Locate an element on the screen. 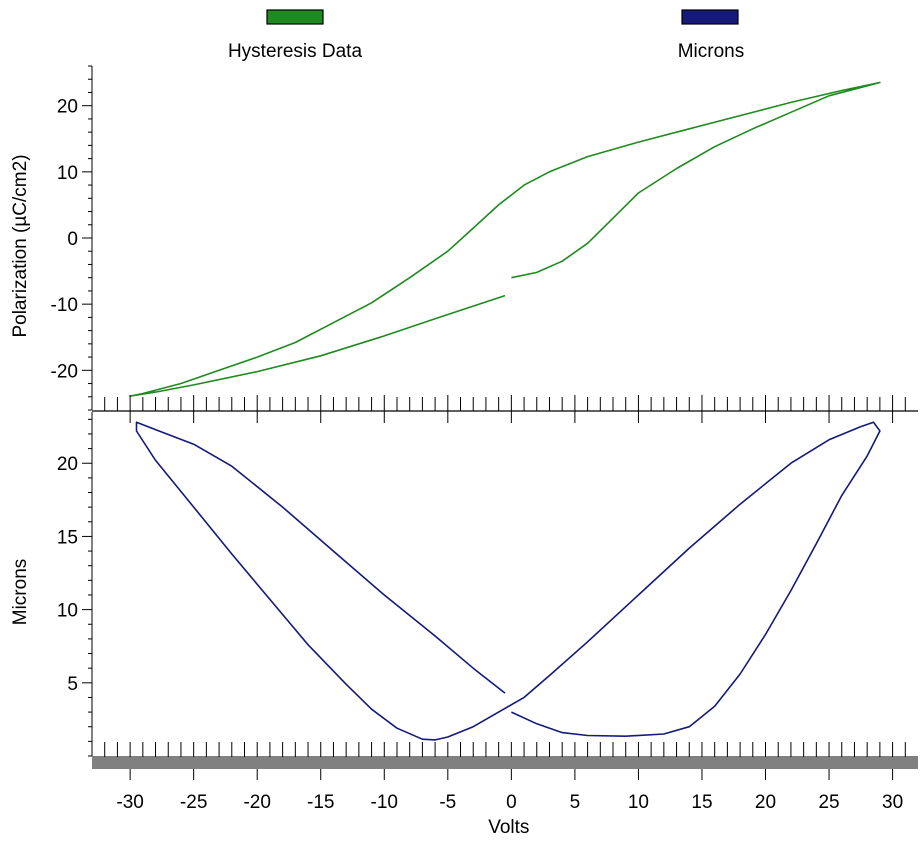 Image resolution: width=921 pixels, height=852 pixels. x-tick-label: 10 is located at coordinates (638, 802).